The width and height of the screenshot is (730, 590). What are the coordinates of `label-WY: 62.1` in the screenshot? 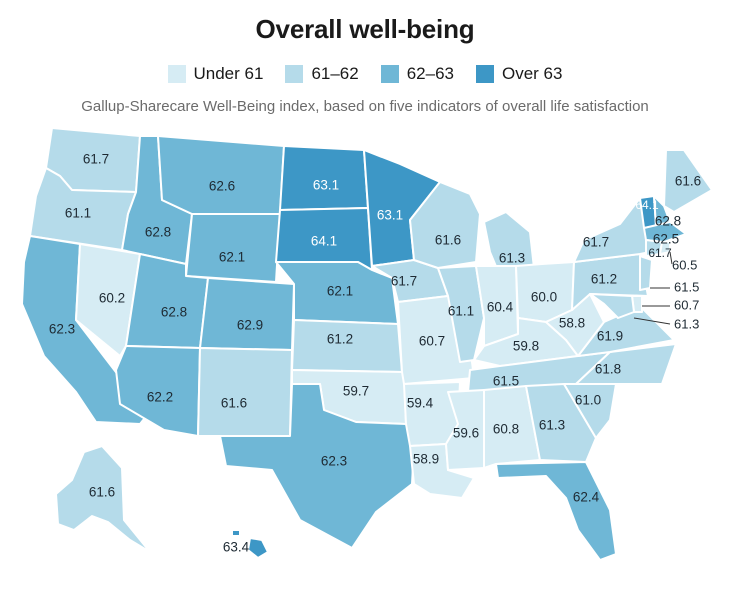 It's located at (232, 257).